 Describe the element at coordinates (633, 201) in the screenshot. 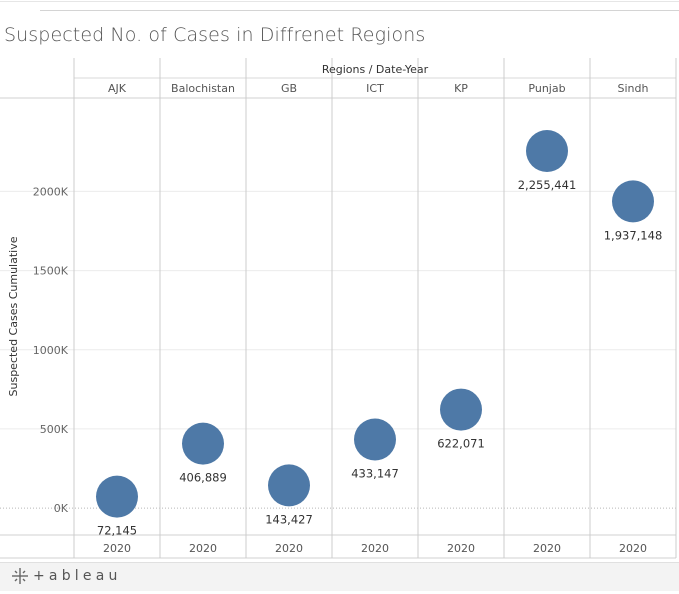

I see `data-point-sindh` at that location.